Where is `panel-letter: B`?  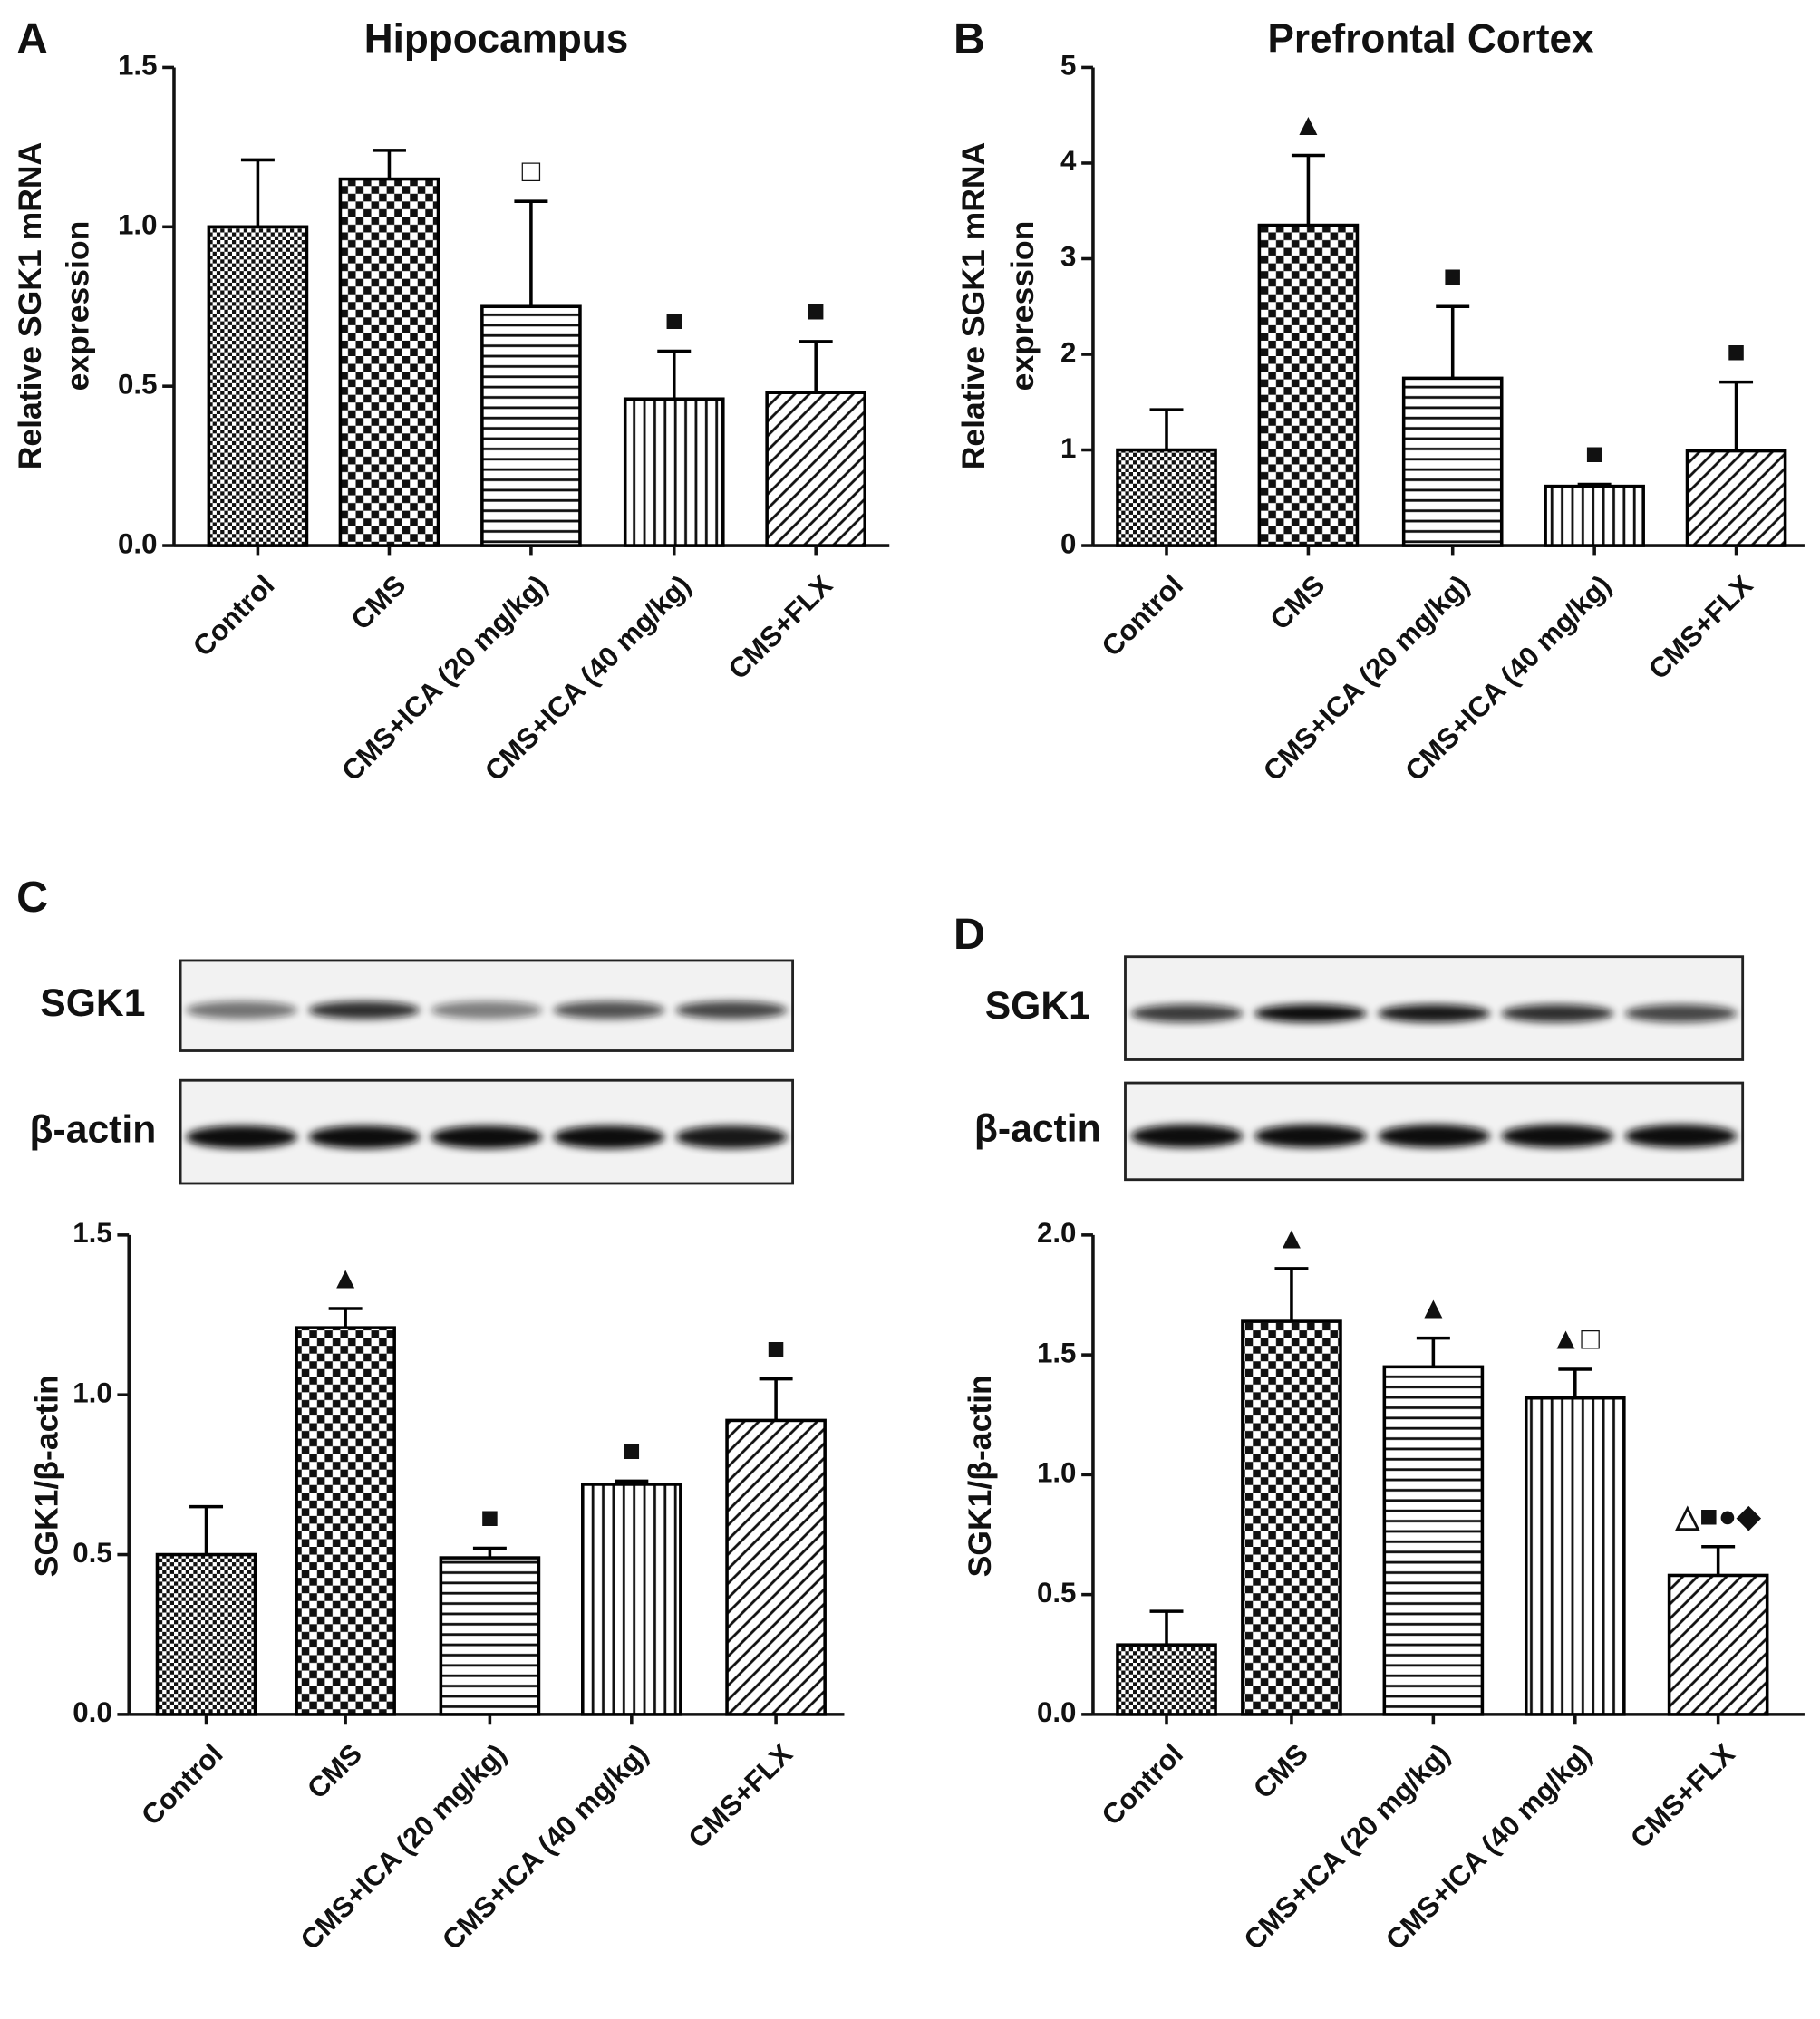 panel-letter: B is located at coordinates (970, 39).